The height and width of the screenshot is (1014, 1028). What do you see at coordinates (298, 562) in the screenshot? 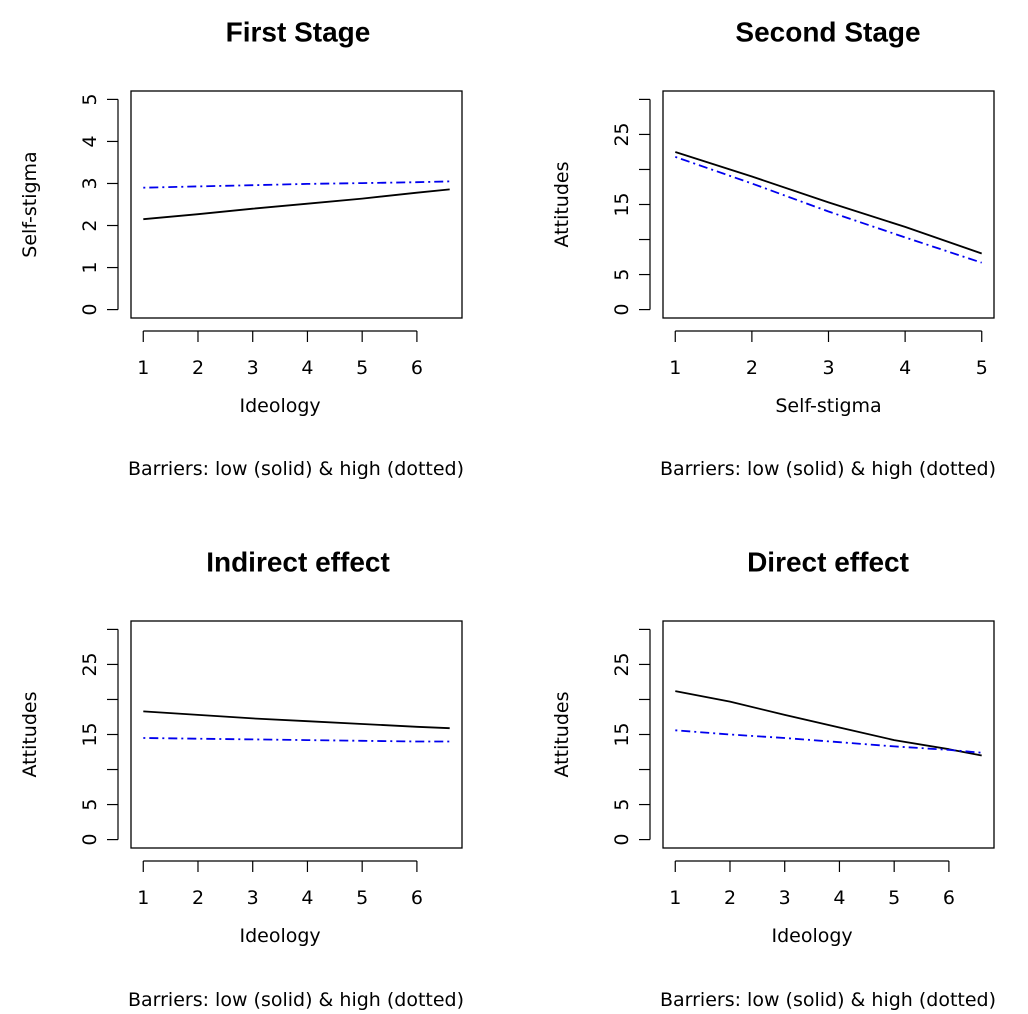
I see `chart-title: Indirect effect` at bounding box center [298, 562].